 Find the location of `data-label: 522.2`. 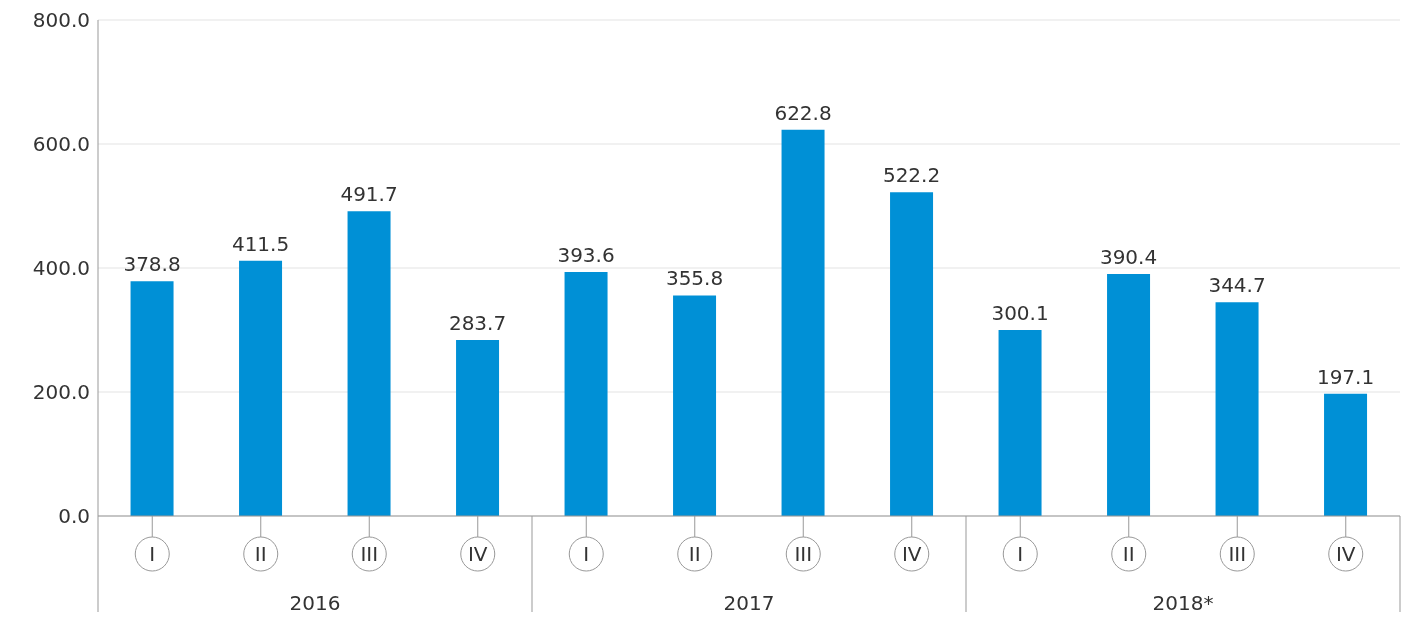

data-label: 522.2 is located at coordinates (911, 175).